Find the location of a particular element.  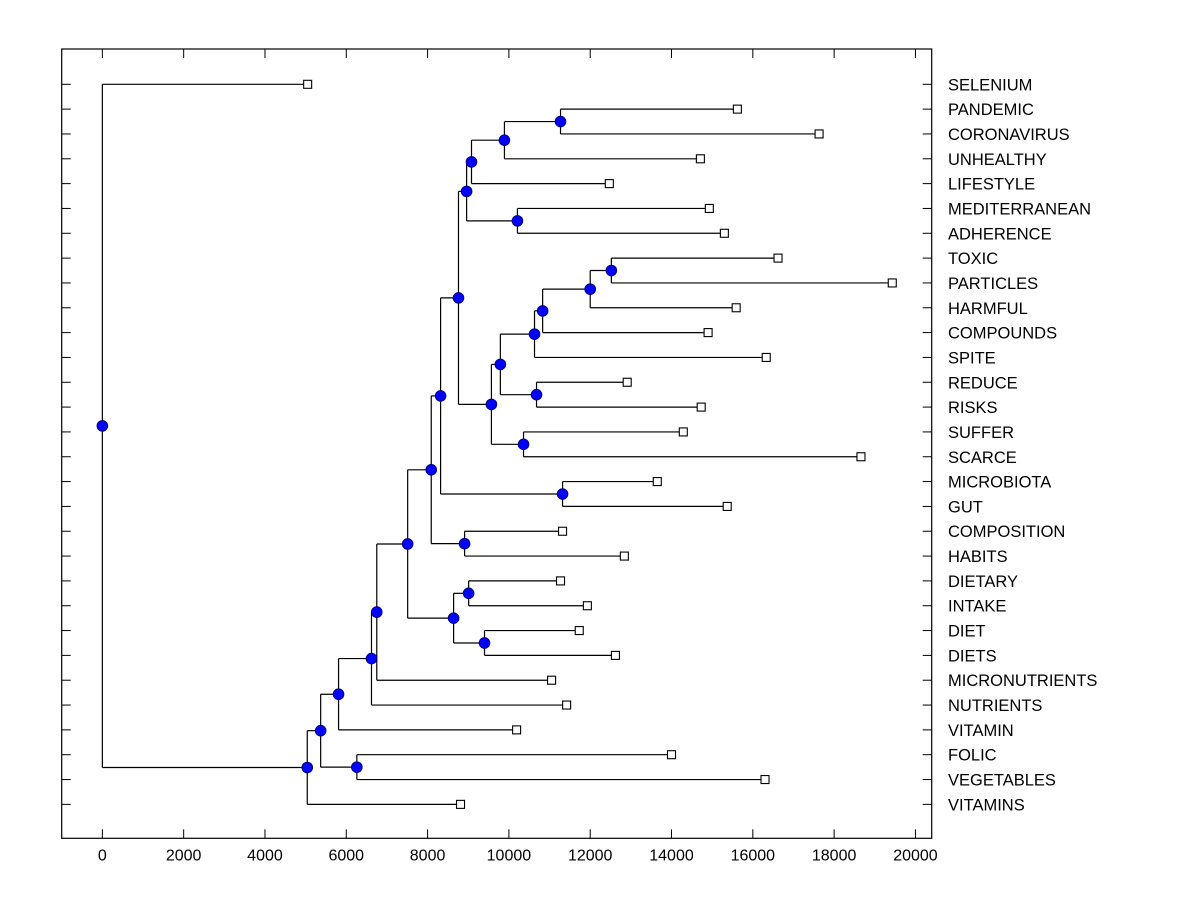

leaf-label-scarce: SCARCE is located at coordinates (982, 458).